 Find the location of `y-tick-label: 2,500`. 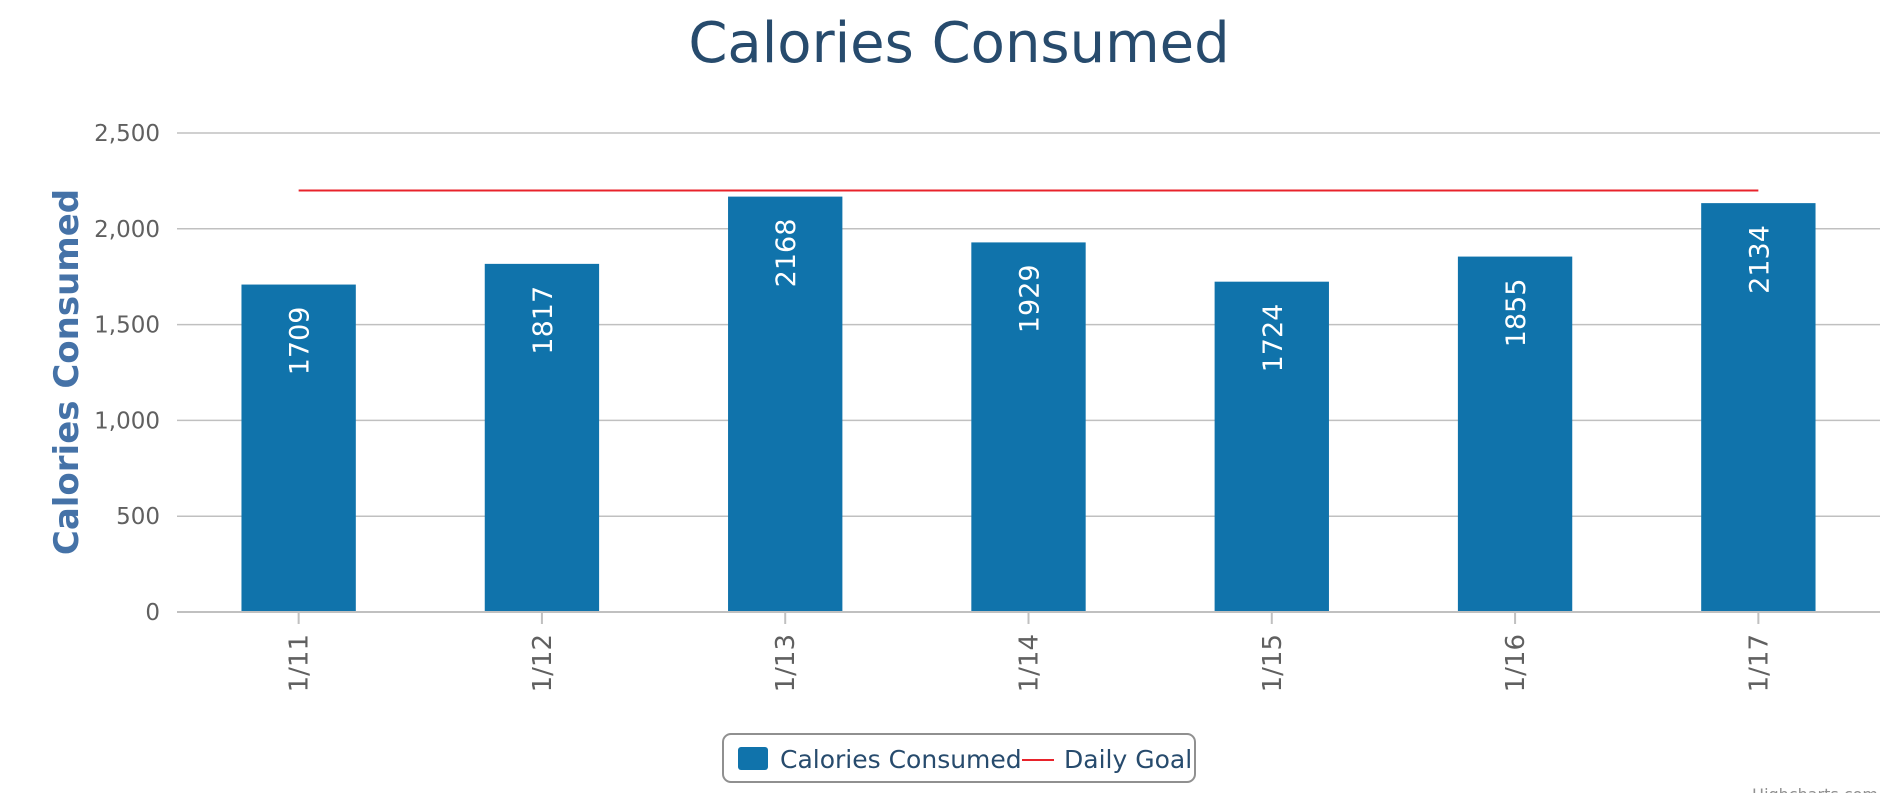

y-tick-label: 2,500 is located at coordinates (127, 134).